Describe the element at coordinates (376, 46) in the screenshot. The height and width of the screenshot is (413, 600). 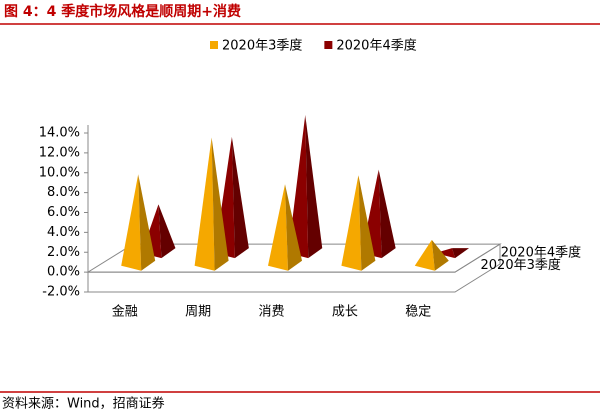
I see `legend-label: 2020年4季度` at that location.